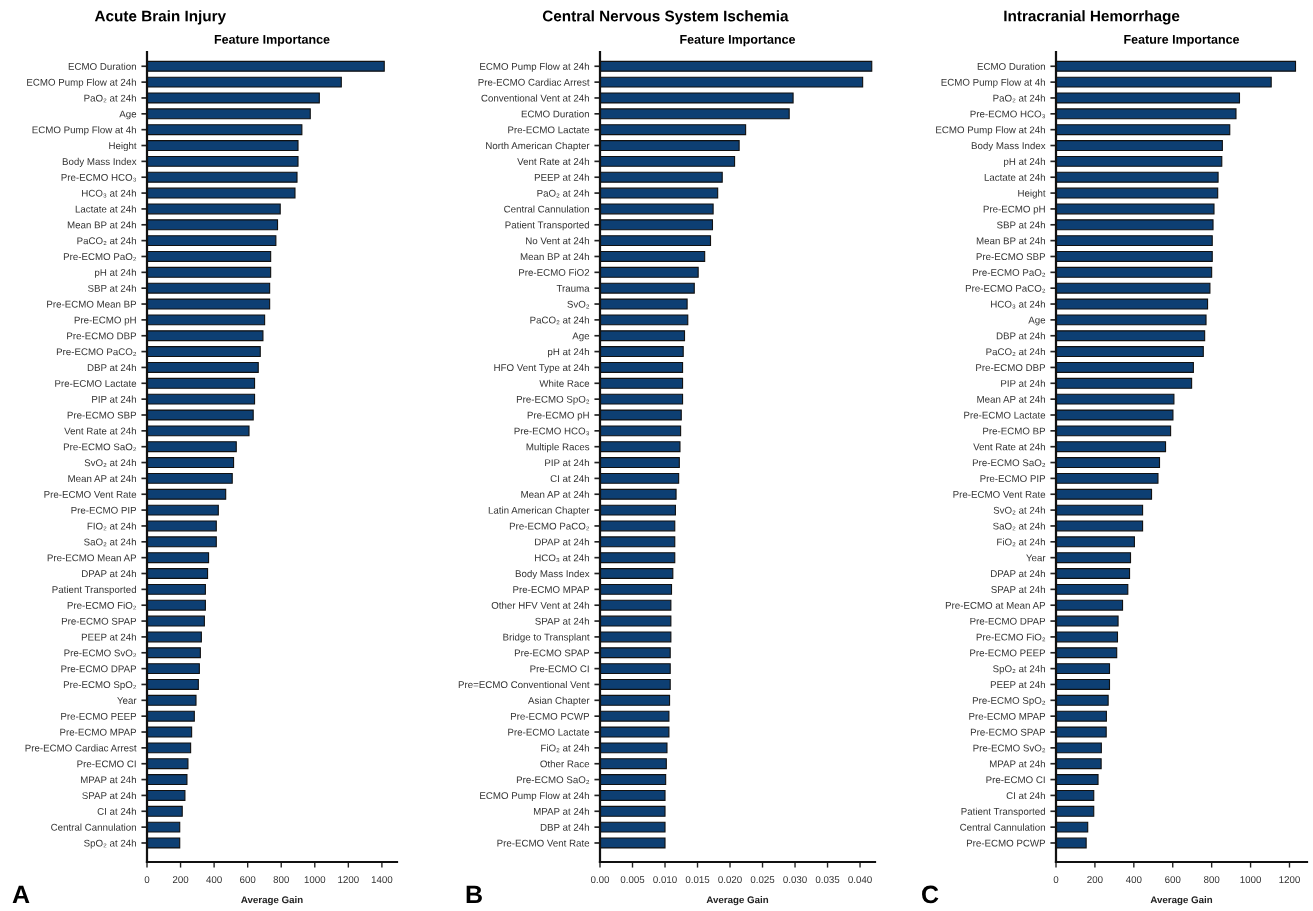 The image size is (1313, 911). I want to click on y-tick-label: ECMO Pump Flow at 4h, so click(84, 131).